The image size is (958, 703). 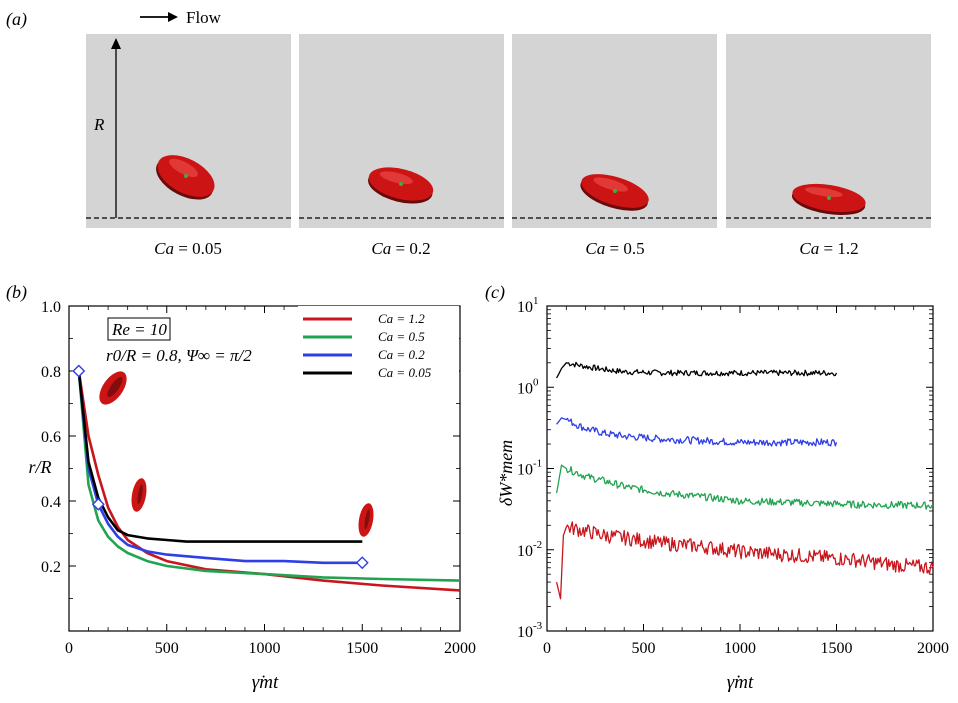 I want to click on re-annotation: Re = 10, so click(x=139, y=329).